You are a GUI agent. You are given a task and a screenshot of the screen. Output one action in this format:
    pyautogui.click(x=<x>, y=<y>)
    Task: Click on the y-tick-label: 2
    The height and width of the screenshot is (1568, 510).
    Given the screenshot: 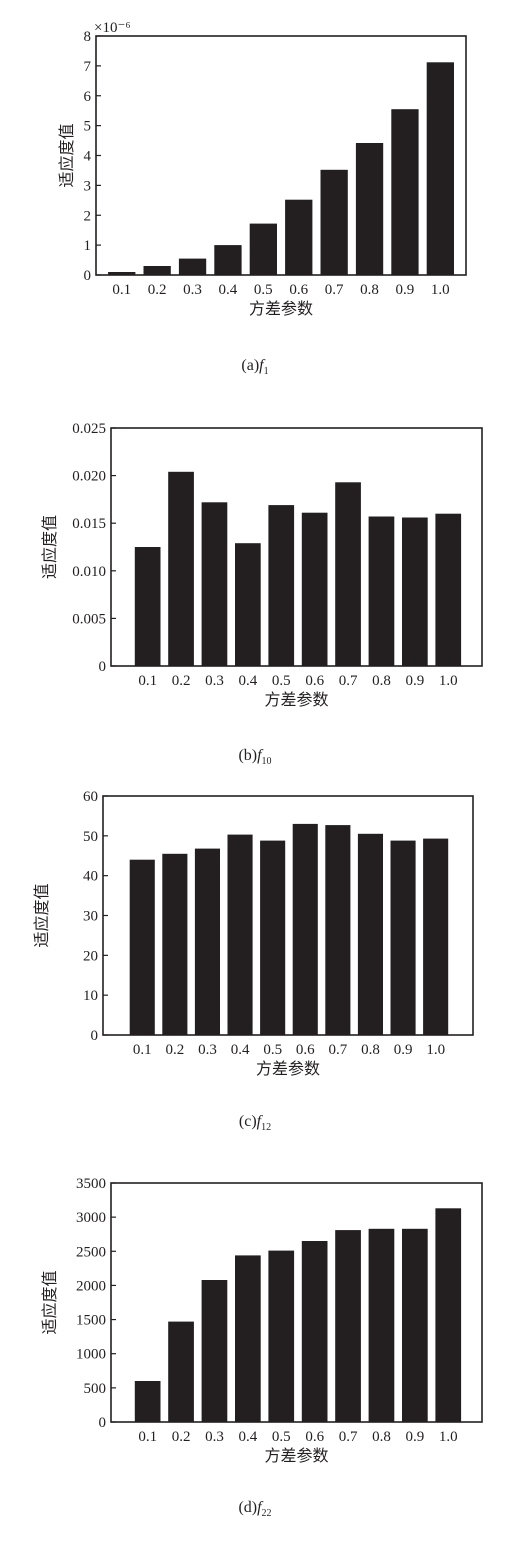 What is the action you would take?
    pyautogui.click(x=88, y=216)
    